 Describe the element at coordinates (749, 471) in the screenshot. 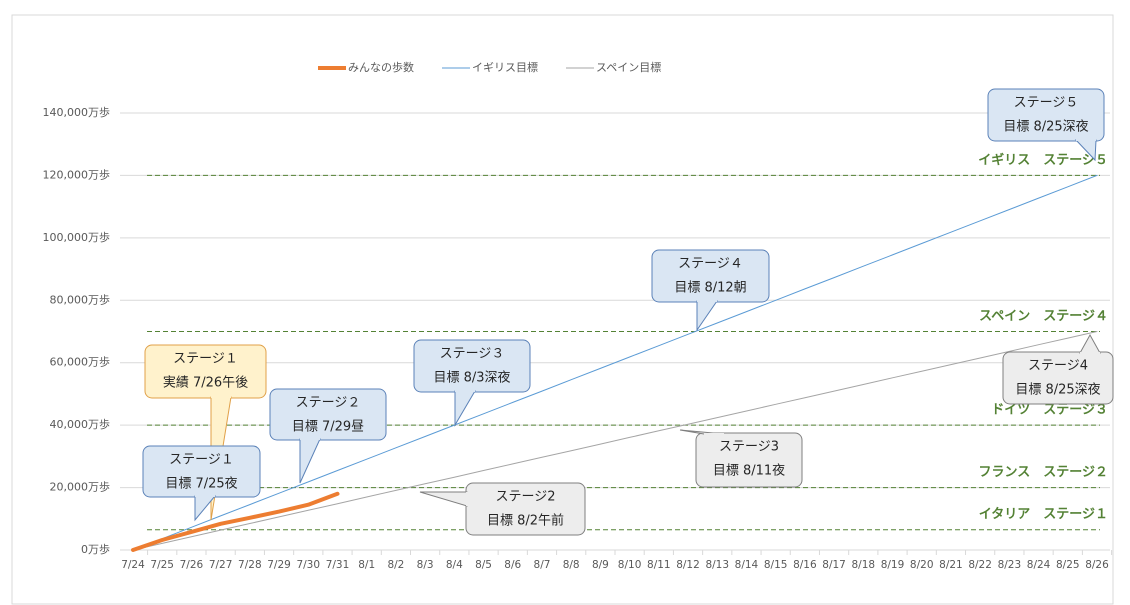

I see `callout-text: 目標 8/11夜` at that location.